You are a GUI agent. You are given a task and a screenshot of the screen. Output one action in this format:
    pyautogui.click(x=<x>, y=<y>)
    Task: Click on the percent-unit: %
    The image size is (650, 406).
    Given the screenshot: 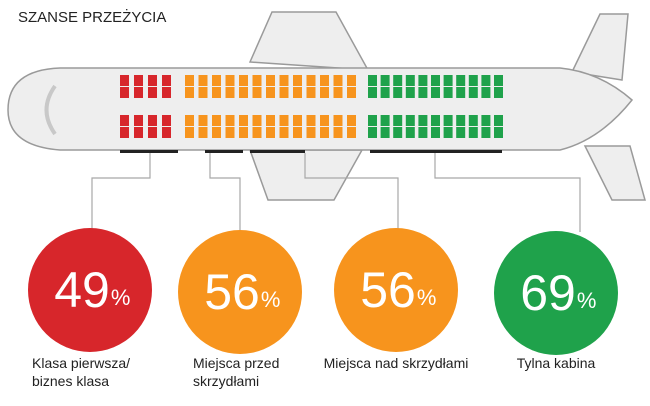 What is the action you would take?
    pyautogui.click(x=427, y=297)
    